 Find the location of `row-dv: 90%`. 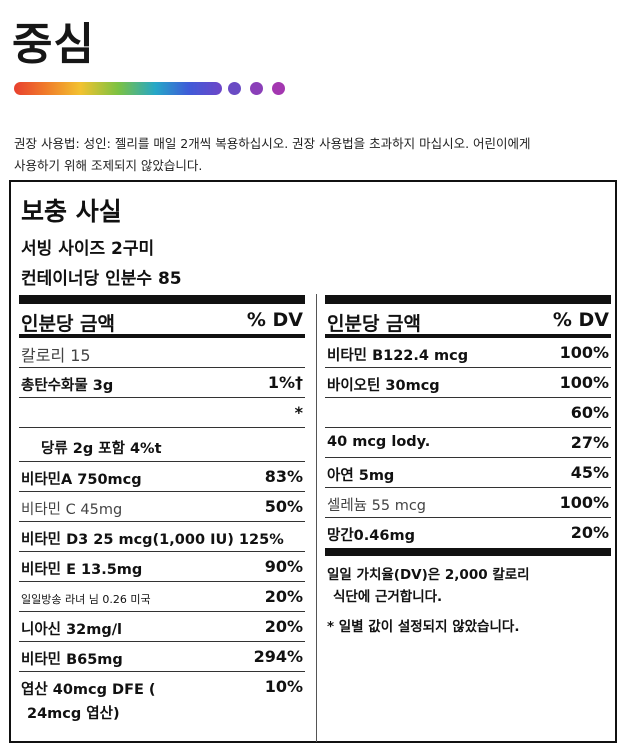

row-dv: 90% is located at coordinates (283, 566).